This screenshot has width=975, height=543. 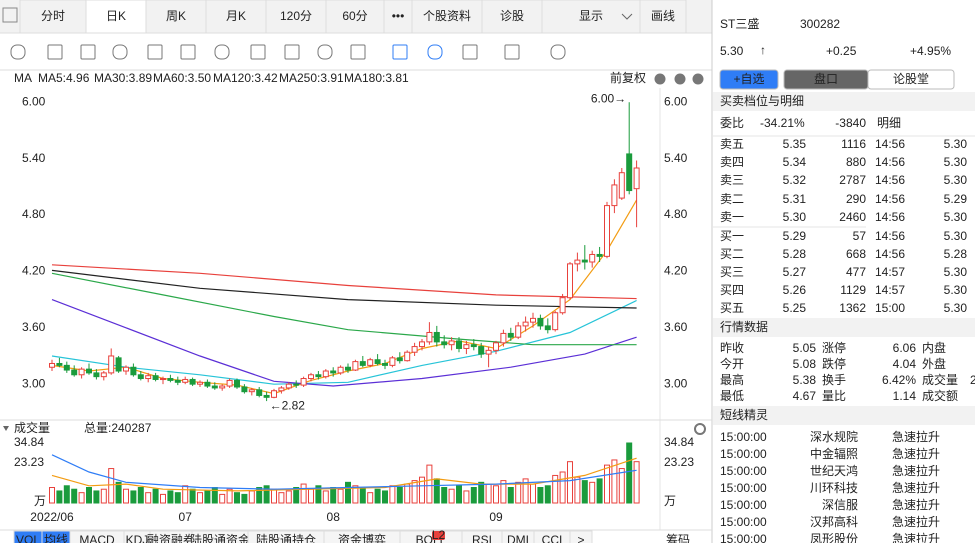 I want to click on badge-label: L2, so click(x=439, y=535).